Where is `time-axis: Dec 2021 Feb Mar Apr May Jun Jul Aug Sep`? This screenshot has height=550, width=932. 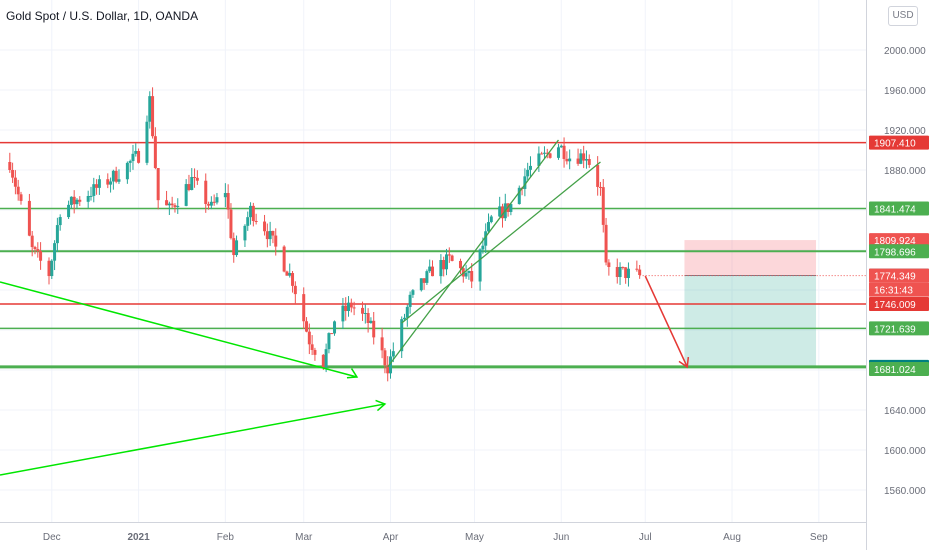
time-axis: Dec 2021 Feb Mar Apr May Jun Jul Aug Sep is located at coordinates (433, 532).